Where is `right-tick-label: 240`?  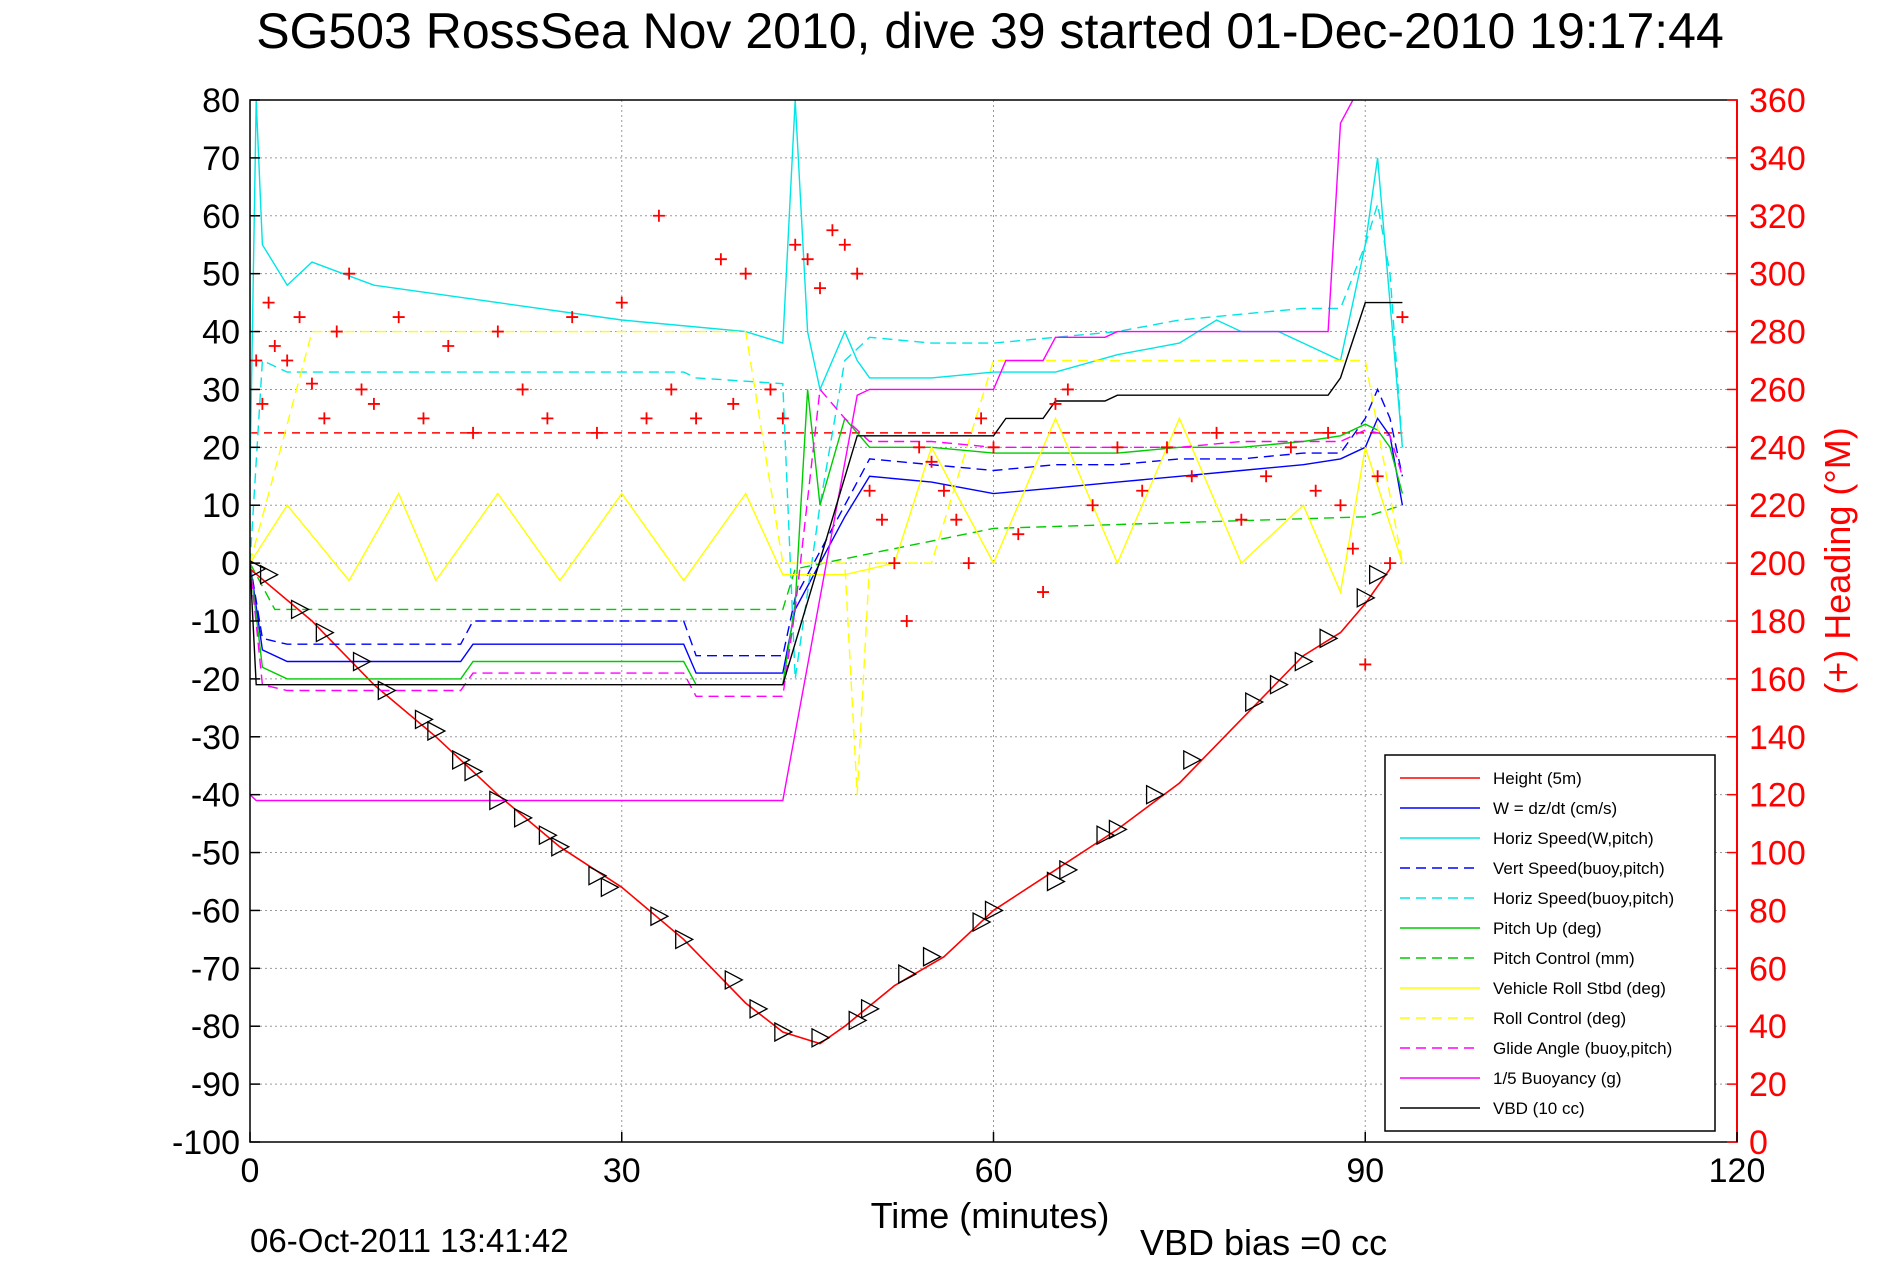 right-tick-label: 240 is located at coordinates (1777, 448).